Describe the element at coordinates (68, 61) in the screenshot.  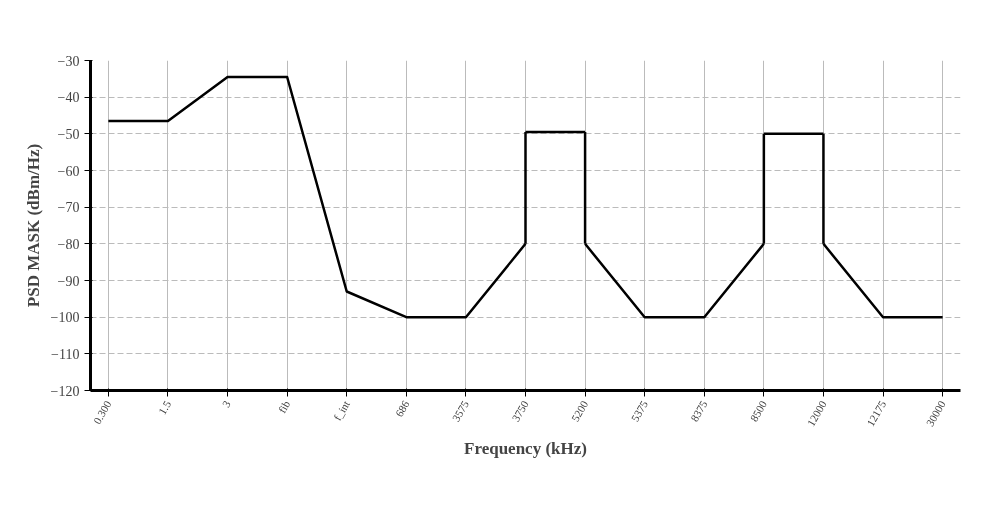
I see `y-tick-label: −30` at that location.